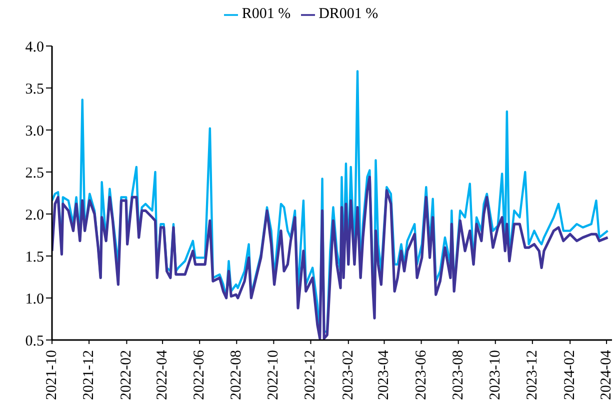 Image resolution: width=616 pixels, height=414 pixels. Describe the element at coordinates (34, 215) in the screenshot. I see `y-tick-label: 2.0` at that location.